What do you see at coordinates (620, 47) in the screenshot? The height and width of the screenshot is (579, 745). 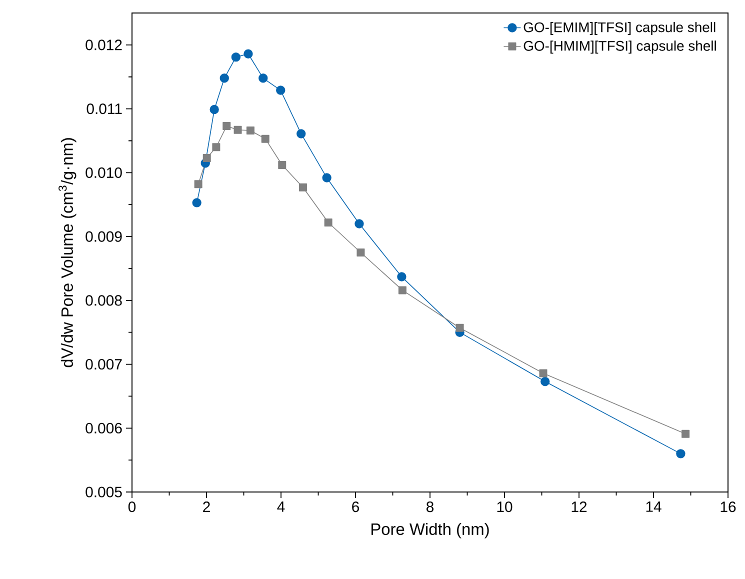 I see `legend-label: GO-[HMIM][TFSI] capsule shell` at bounding box center [620, 47].